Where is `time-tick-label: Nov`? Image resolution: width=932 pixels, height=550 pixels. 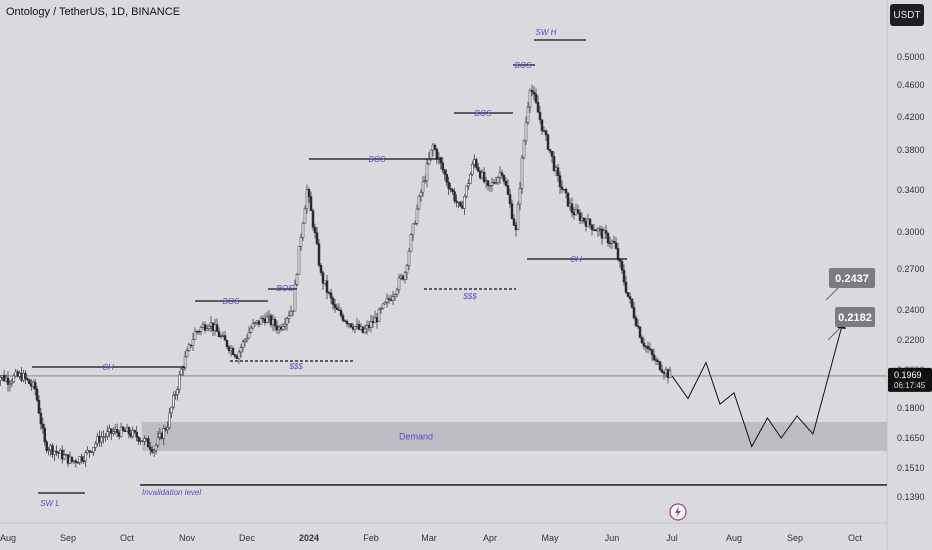
time-tick-label: Nov is located at coordinates (187, 538).